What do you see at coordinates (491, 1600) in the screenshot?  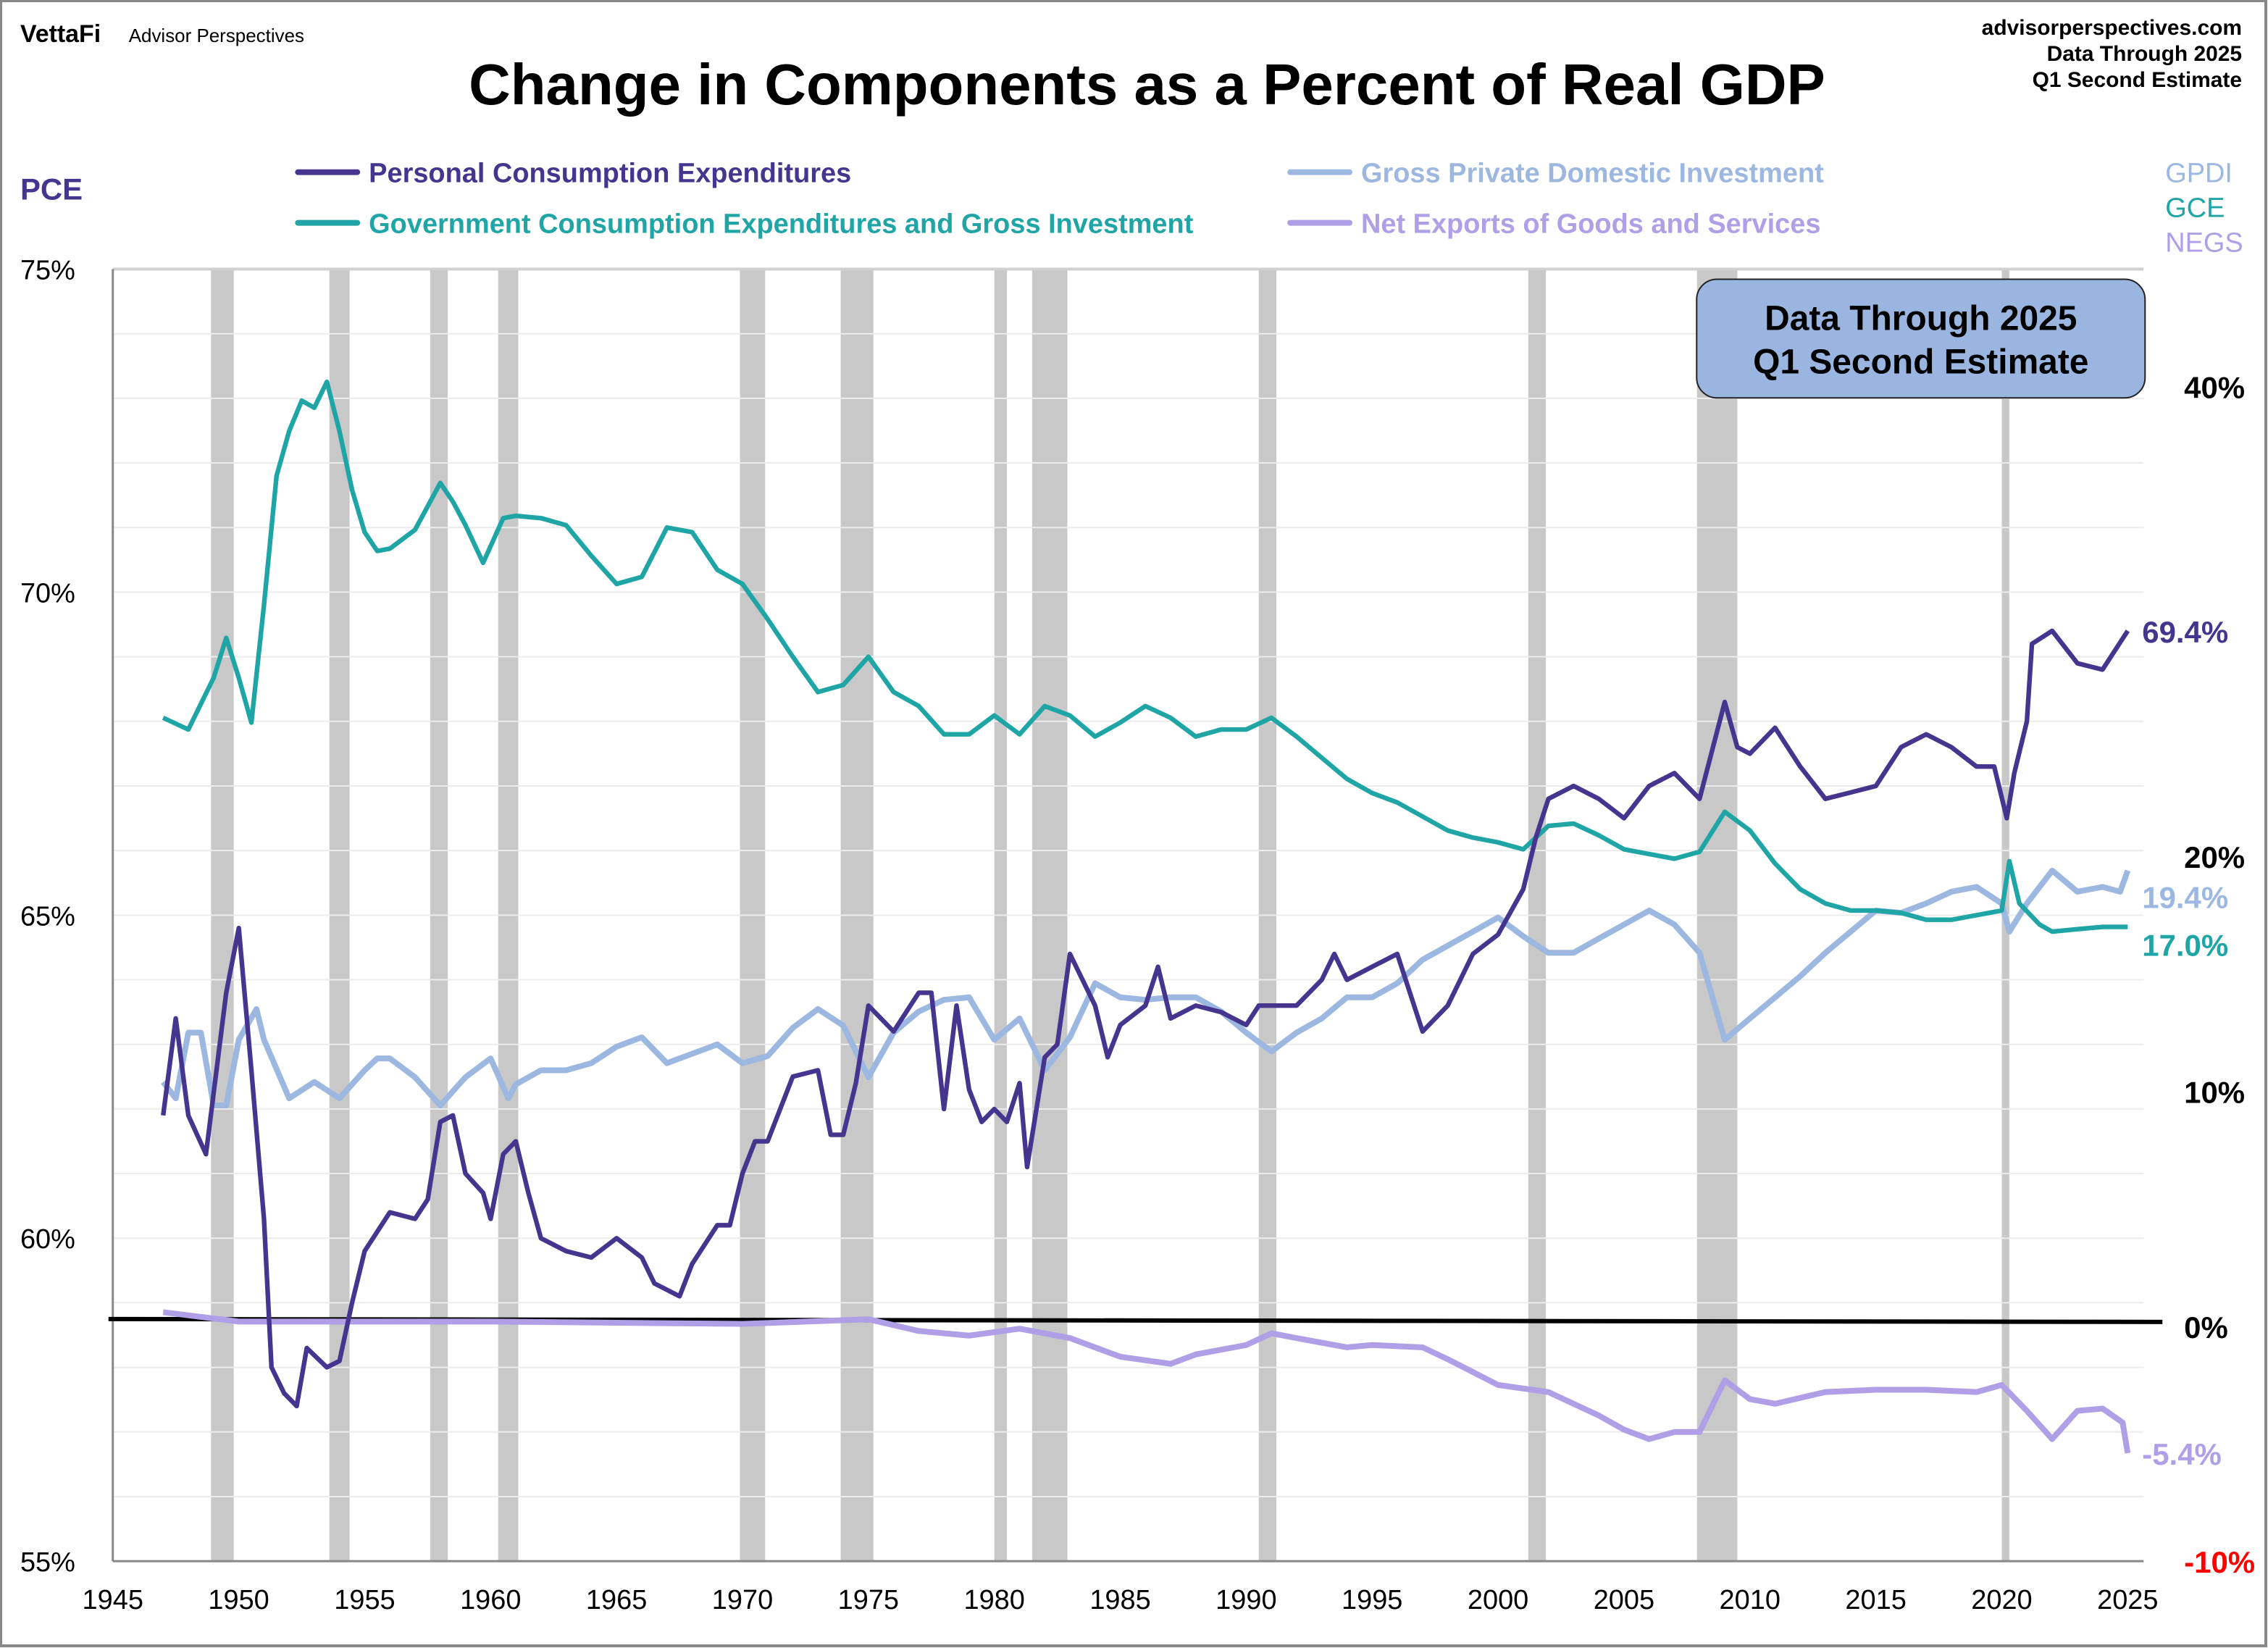 I see `x-tick-label: 1960` at bounding box center [491, 1600].